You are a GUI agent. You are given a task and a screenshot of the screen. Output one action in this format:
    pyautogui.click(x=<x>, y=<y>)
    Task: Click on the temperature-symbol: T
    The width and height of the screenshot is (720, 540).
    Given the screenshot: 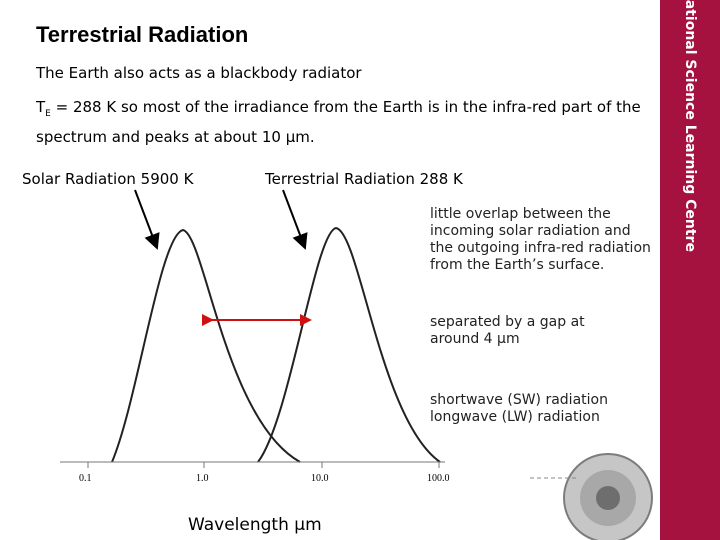 What is the action you would take?
    pyautogui.click(x=41, y=107)
    